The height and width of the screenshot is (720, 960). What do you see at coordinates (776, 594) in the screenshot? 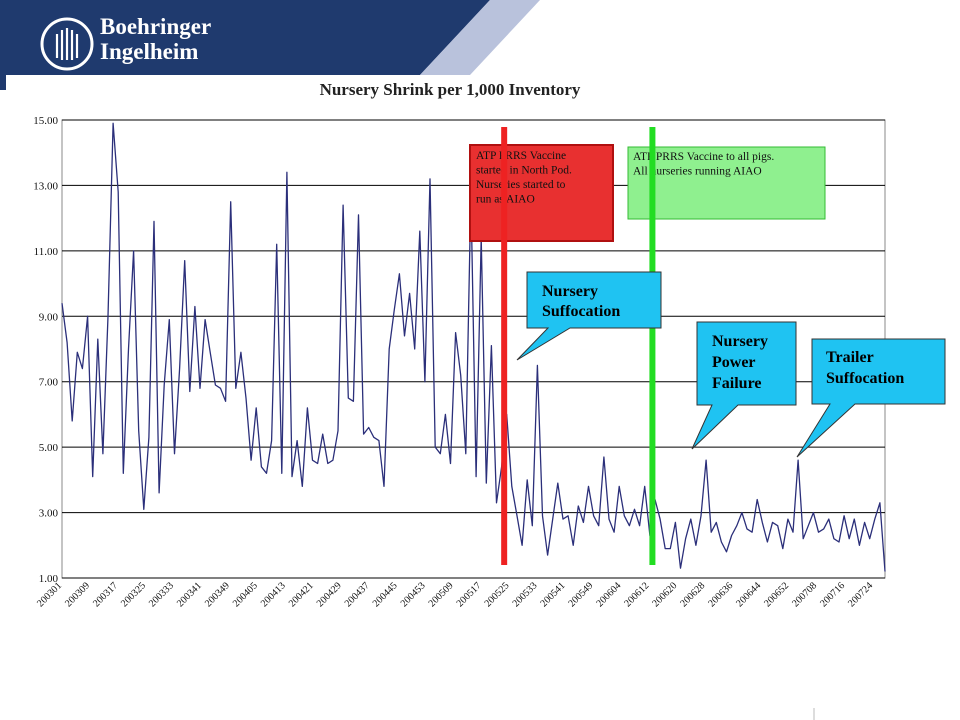
I see `x-tick-label: 200652` at bounding box center [776, 594].